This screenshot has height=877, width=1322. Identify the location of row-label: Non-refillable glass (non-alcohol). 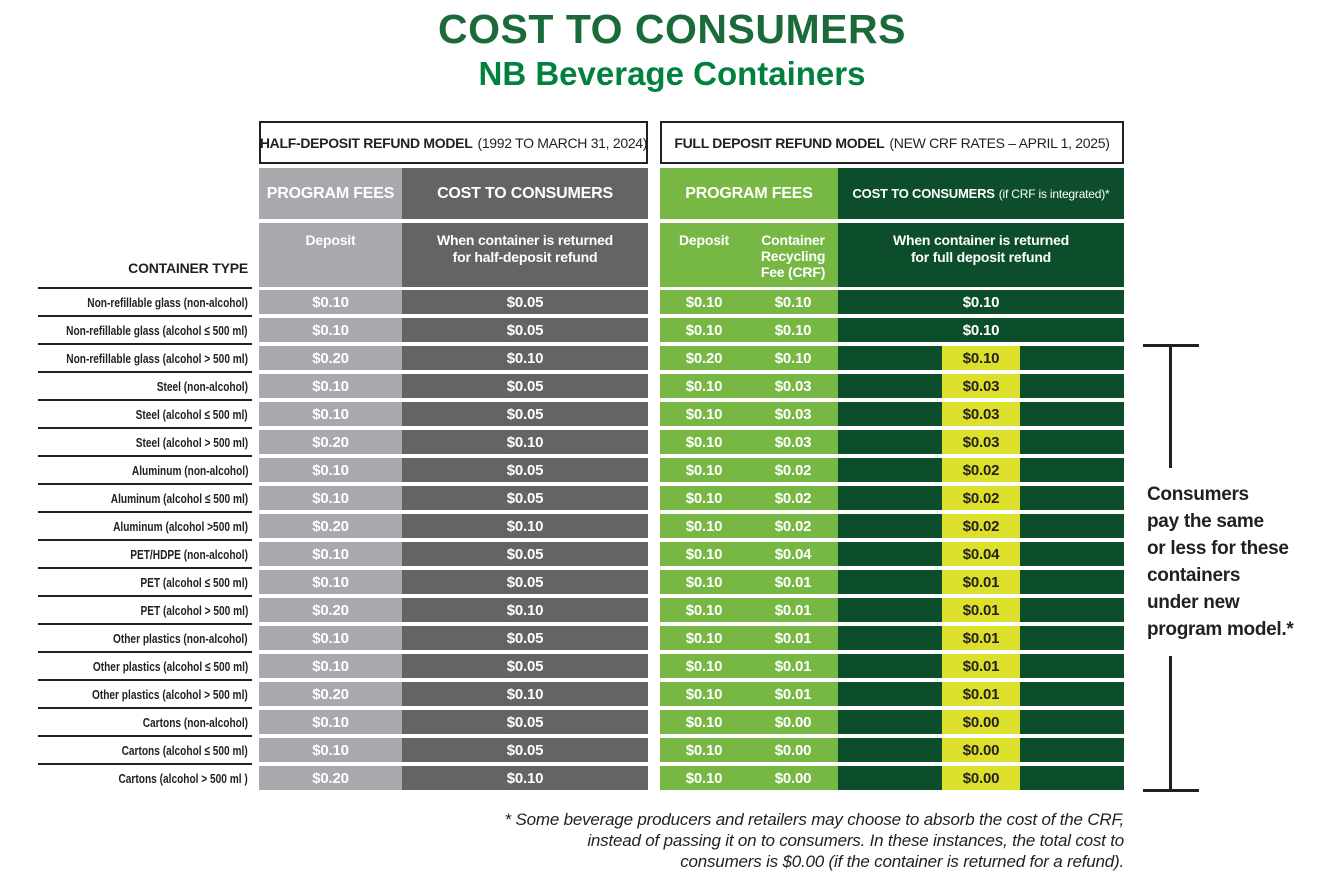
(126, 300).